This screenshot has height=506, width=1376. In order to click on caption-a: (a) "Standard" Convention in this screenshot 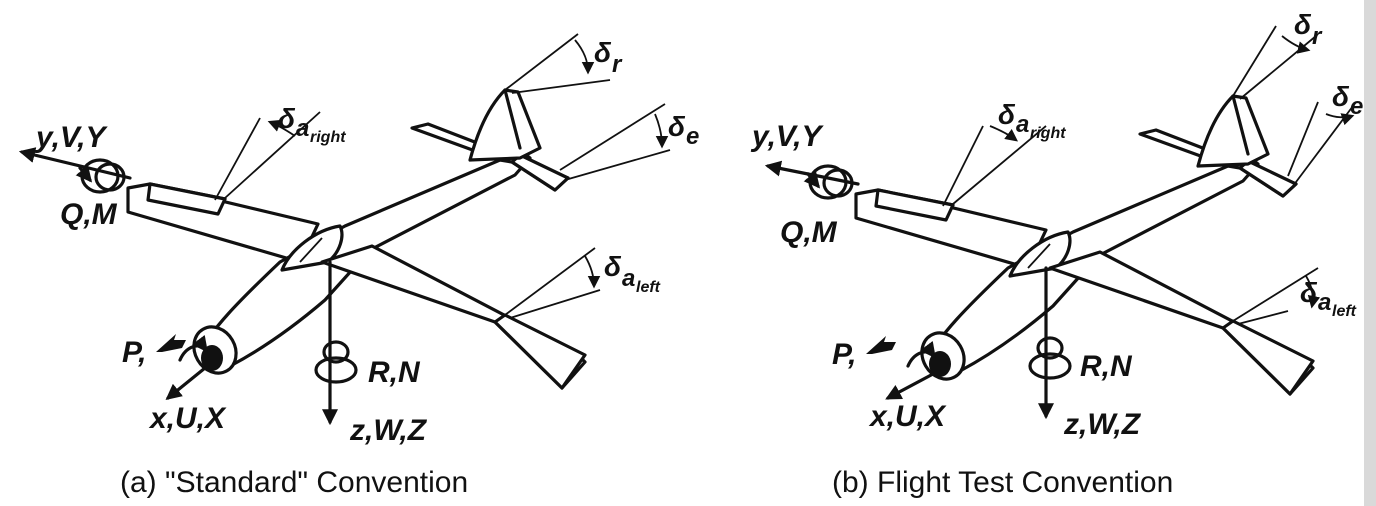, I will do `click(294, 482)`.